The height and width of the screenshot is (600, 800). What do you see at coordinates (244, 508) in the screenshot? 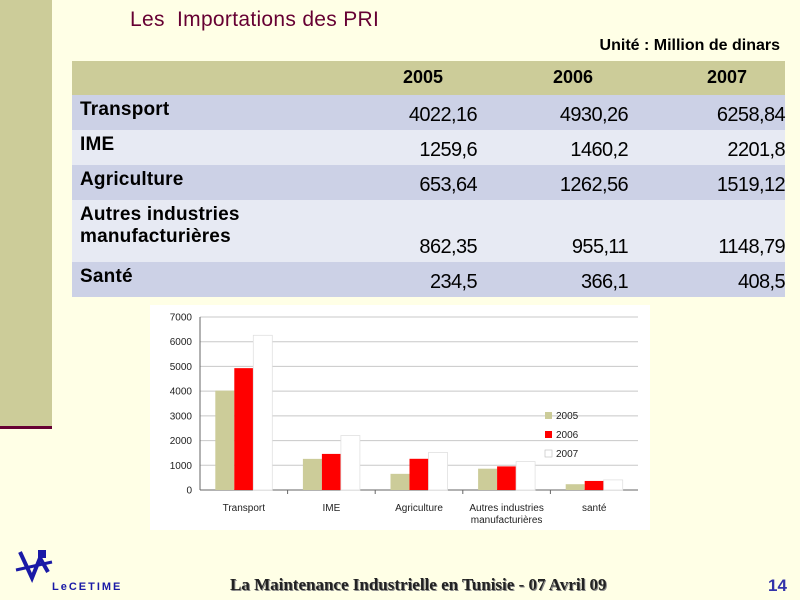
I see `x-tick-label: Transport` at bounding box center [244, 508].